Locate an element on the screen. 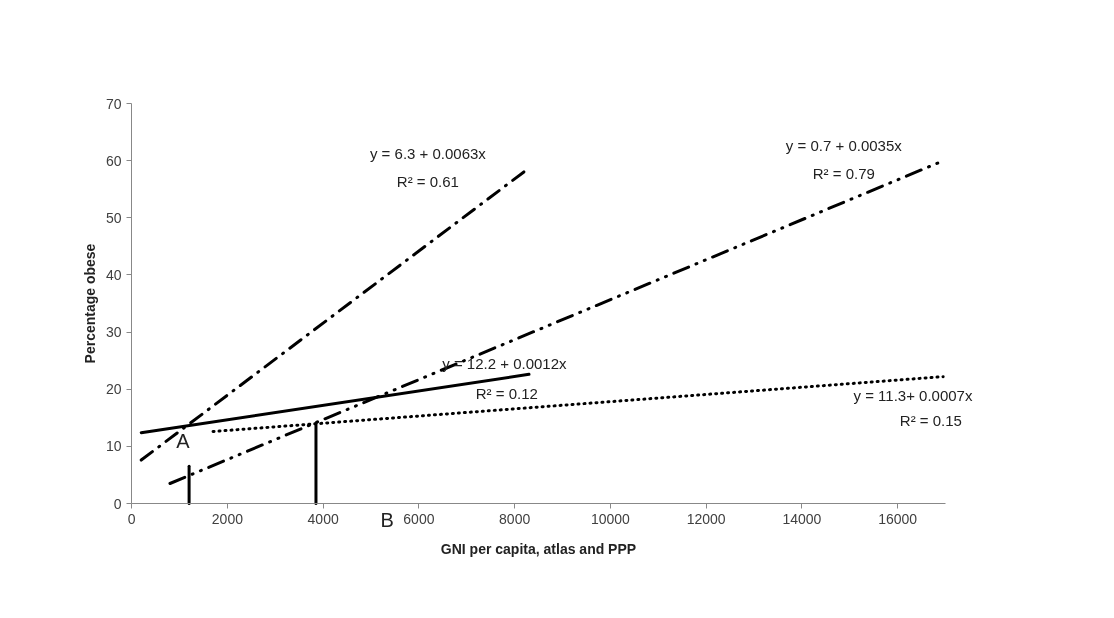 The height and width of the screenshot is (618, 1114). y-tick-label: 10 is located at coordinates (114, 446).